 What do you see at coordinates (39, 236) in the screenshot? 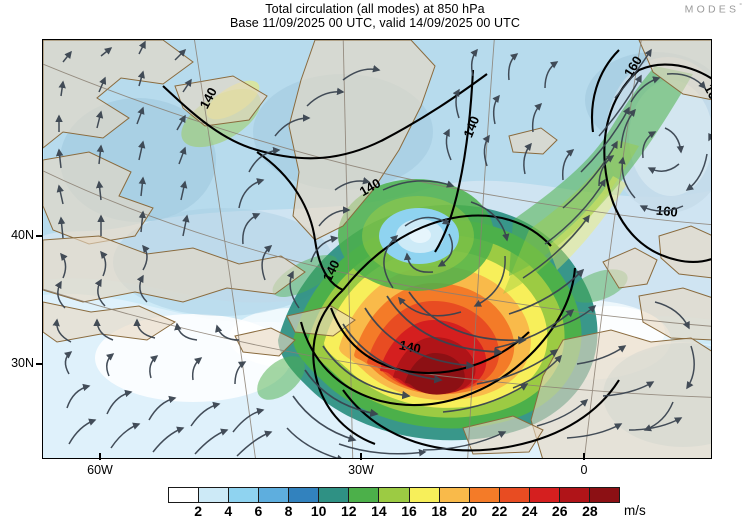
I see `lat-tick-40n` at bounding box center [39, 236].